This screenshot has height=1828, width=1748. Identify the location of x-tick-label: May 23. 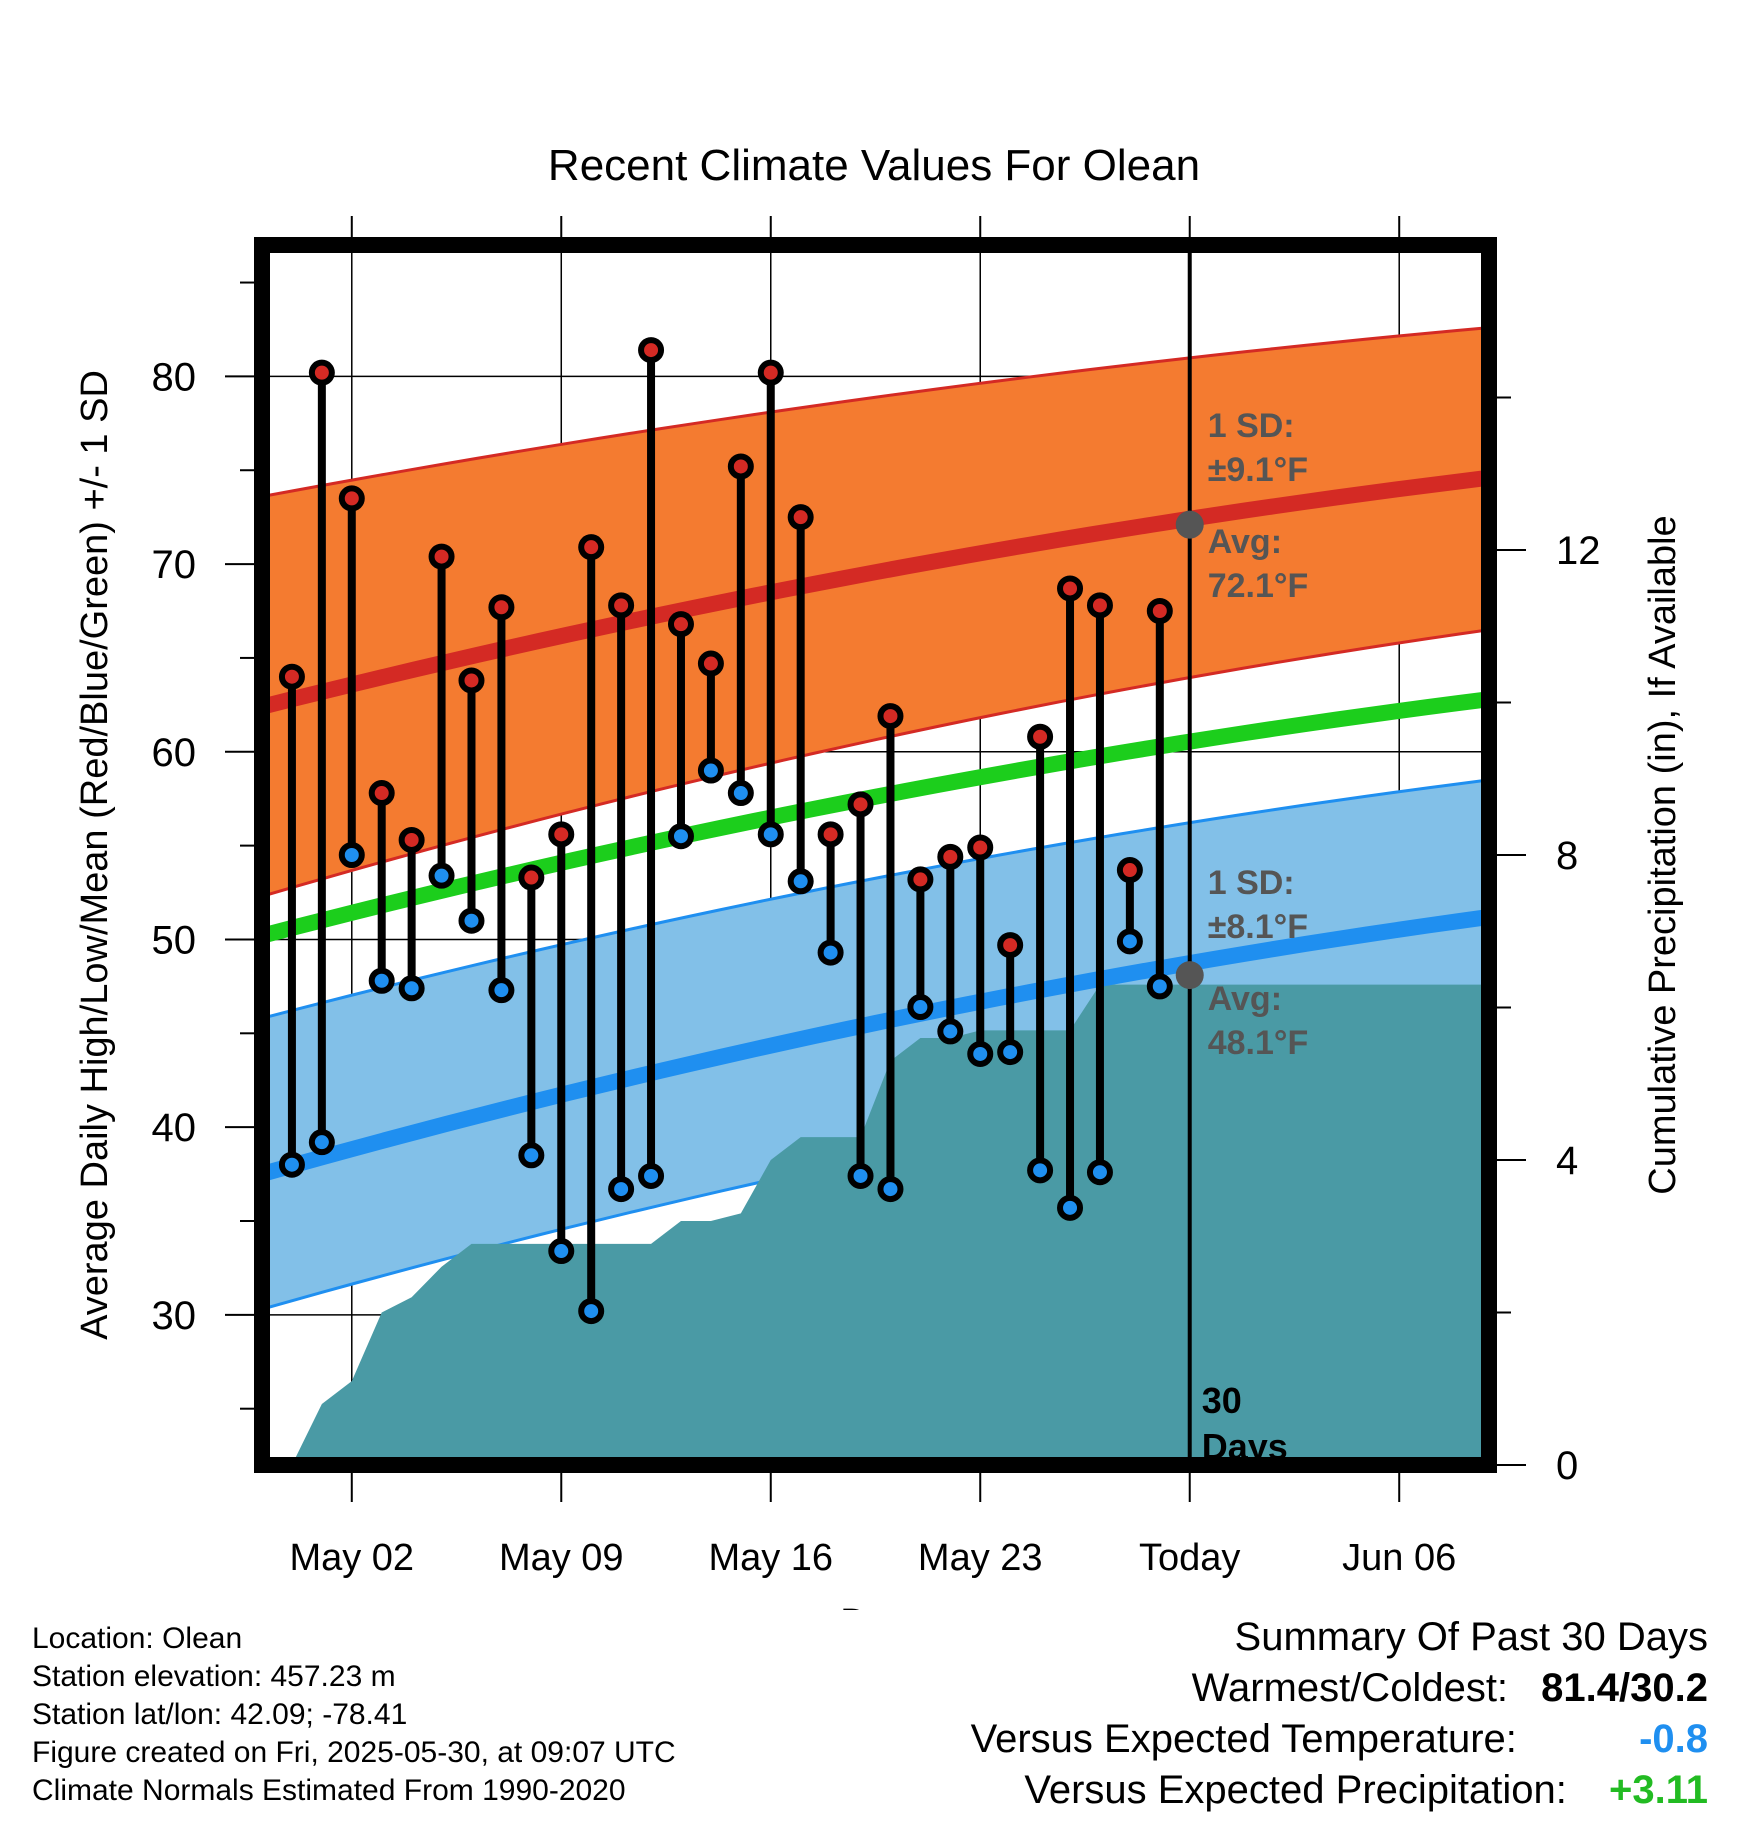
(980, 1558).